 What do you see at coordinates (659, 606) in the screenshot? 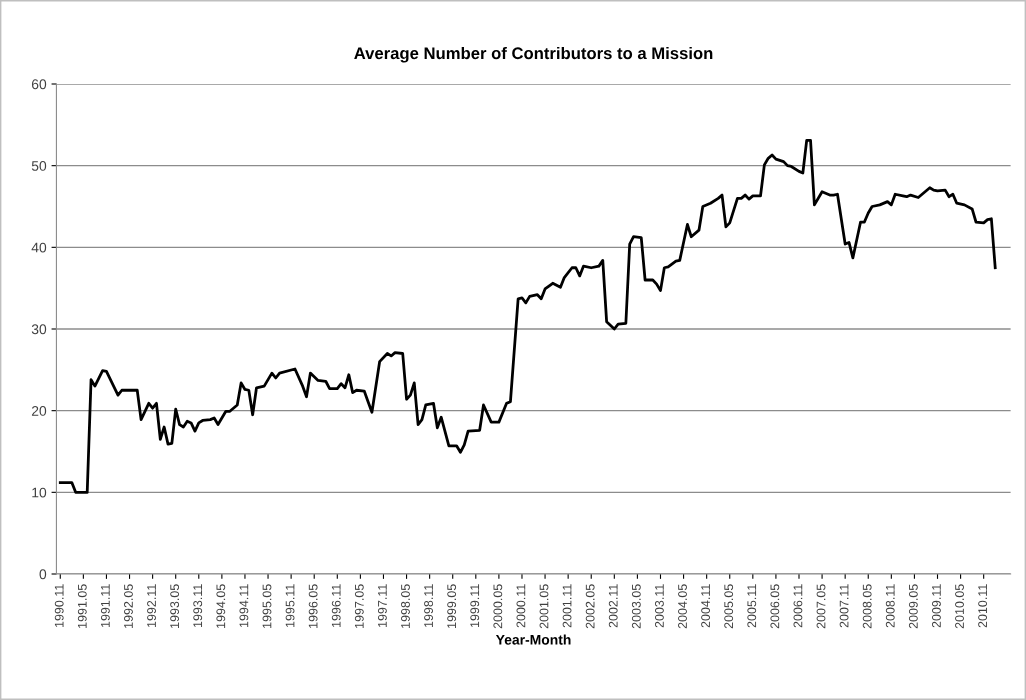
I see `x-tick-label: 2003.11` at bounding box center [659, 606].